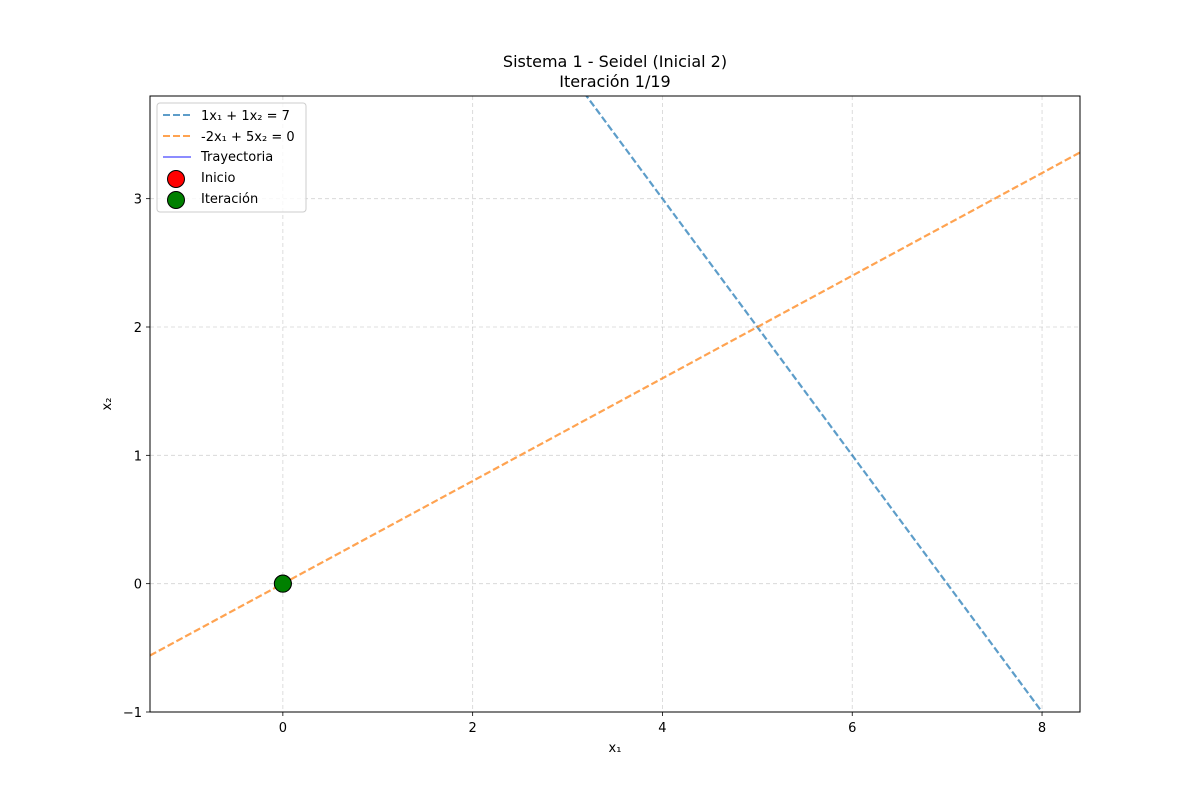 This screenshot has width=1200, height=800. Describe the element at coordinates (236, 157) in the screenshot. I see `legend-trajectory-label: Trayectoria` at that location.